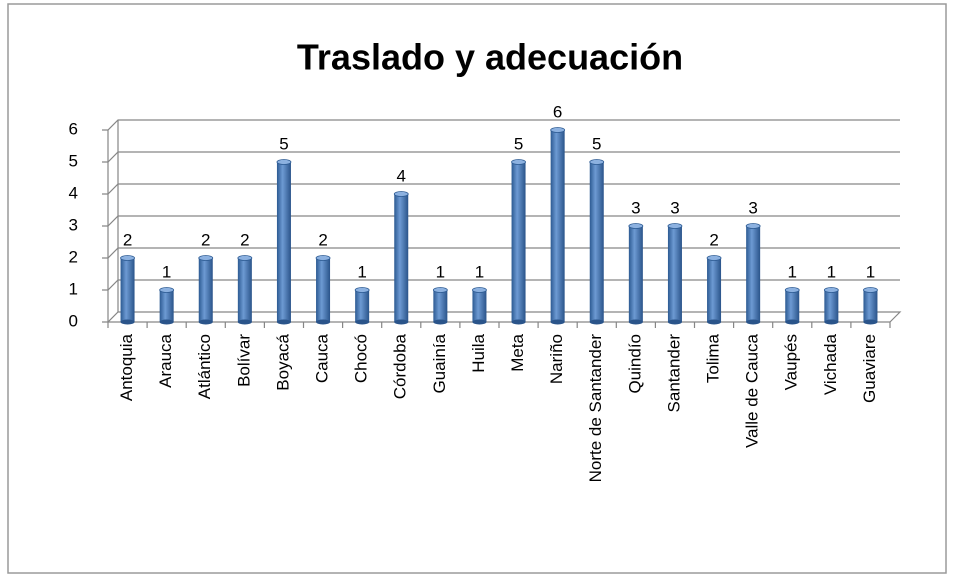 This screenshot has height=577, width=954. What do you see at coordinates (282, 361) in the screenshot?
I see `x-tick-label: Boyacá` at bounding box center [282, 361].